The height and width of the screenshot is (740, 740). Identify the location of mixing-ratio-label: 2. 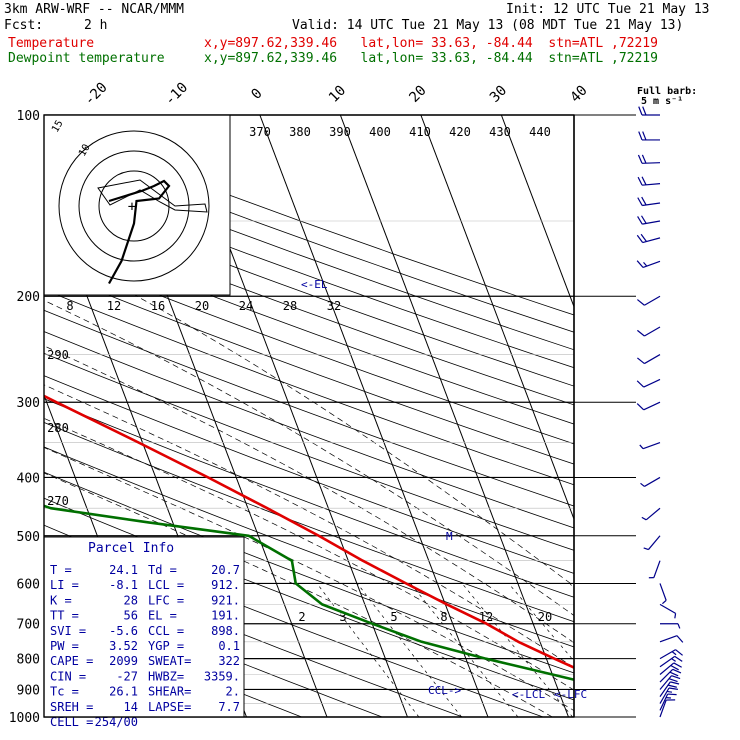
(301, 617).